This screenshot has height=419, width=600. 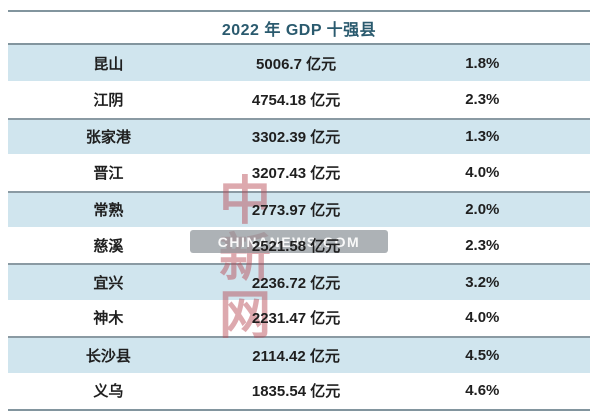 I want to click on table-row: 神木 2231.47 亿元 4.0%, so click(x=299, y=318).